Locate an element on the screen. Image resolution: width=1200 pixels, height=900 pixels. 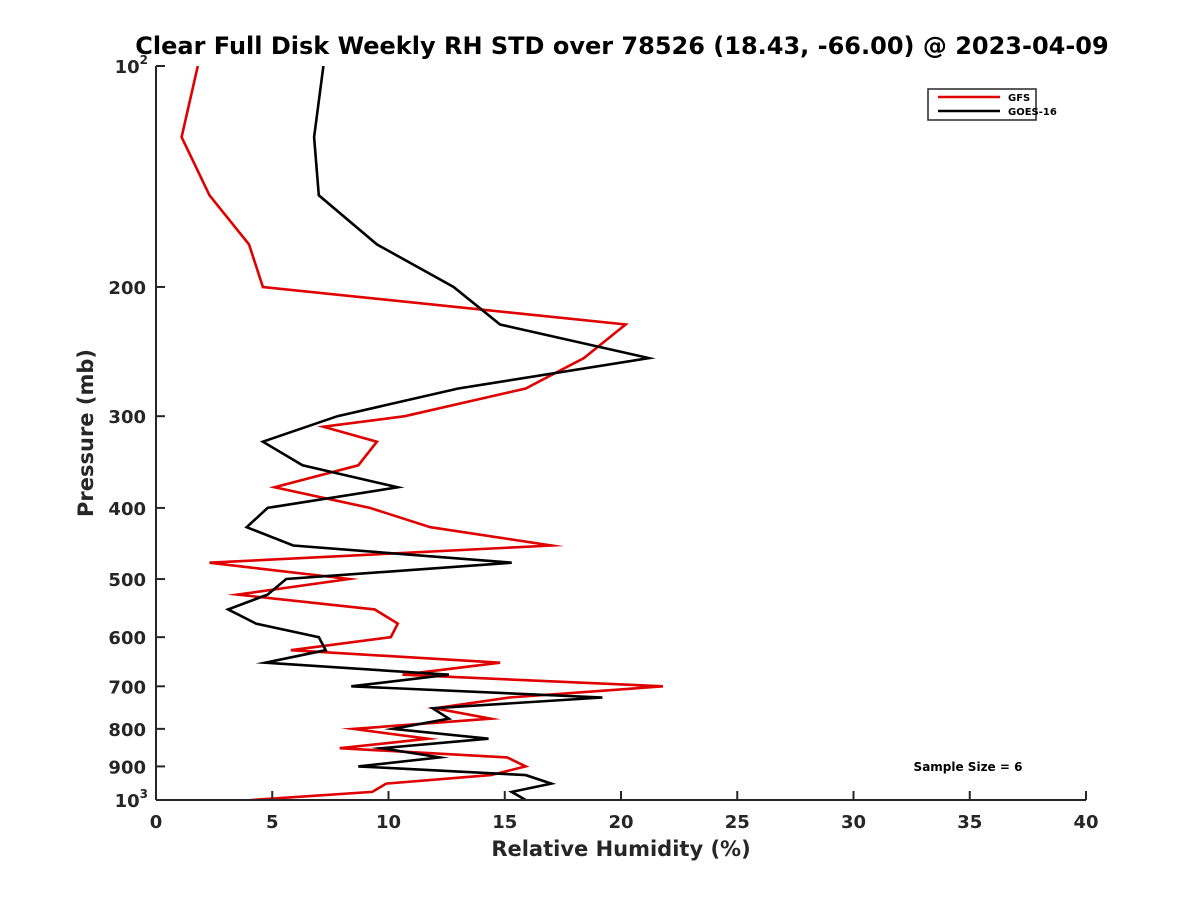
x-tick-label: 35 is located at coordinates (969, 822).